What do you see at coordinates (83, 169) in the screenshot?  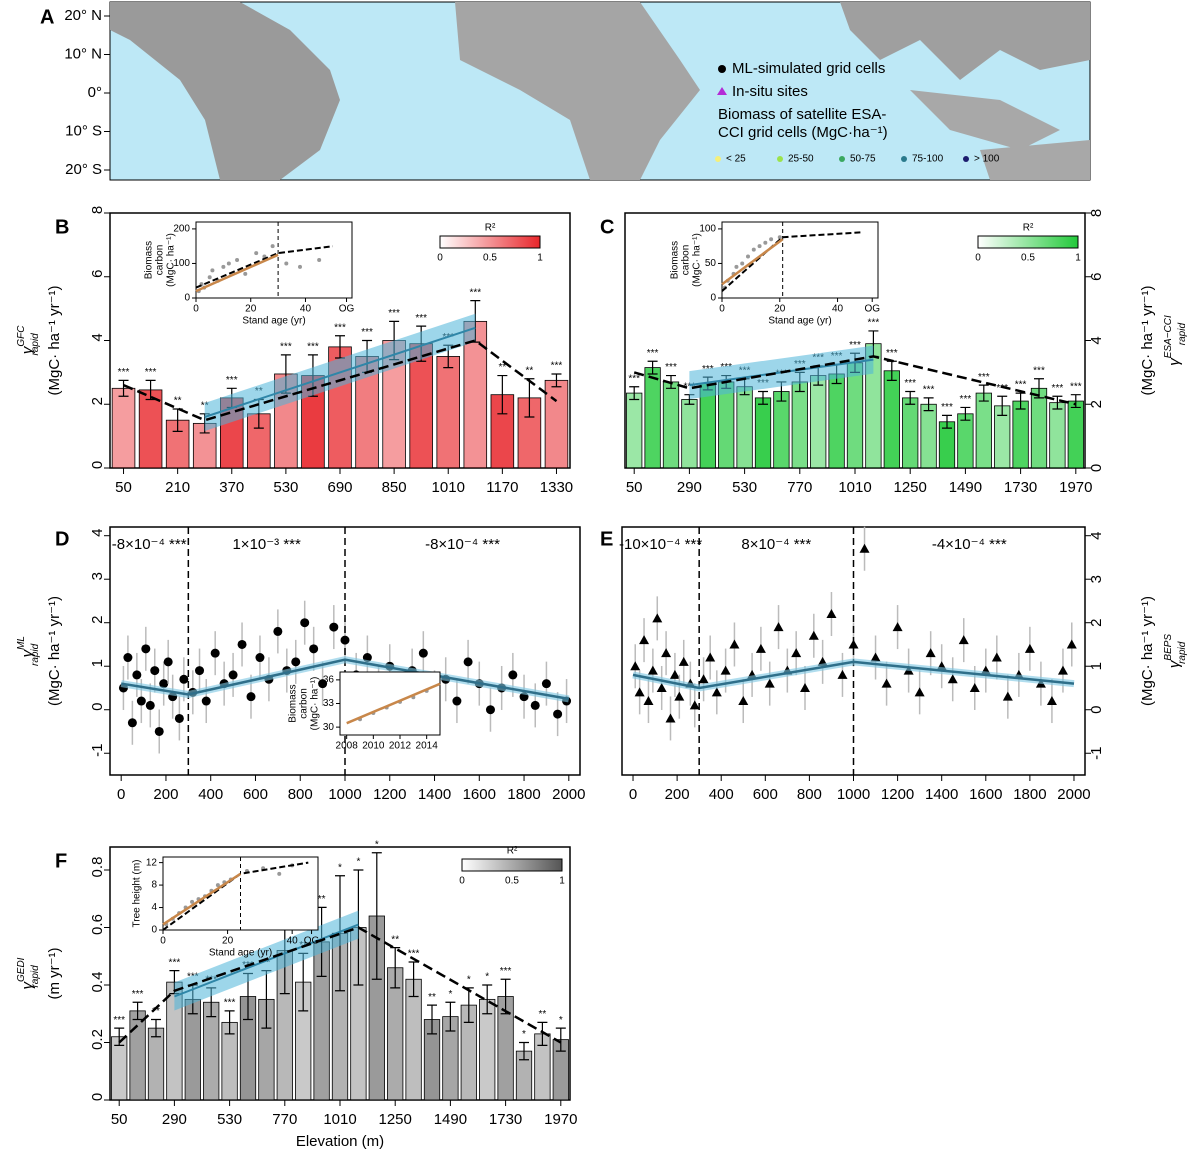 I see `lat-label: 20° S` at bounding box center [83, 169].